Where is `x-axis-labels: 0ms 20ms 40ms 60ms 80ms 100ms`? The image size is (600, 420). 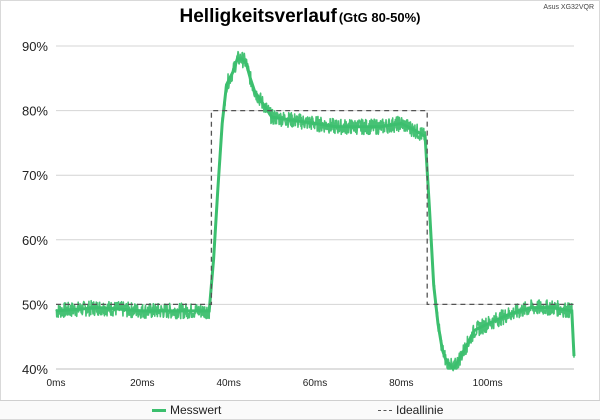 x-axis-labels: 0ms 20ms 40ms 60ms 80ms 100ms is located at coordinates (275, 383).